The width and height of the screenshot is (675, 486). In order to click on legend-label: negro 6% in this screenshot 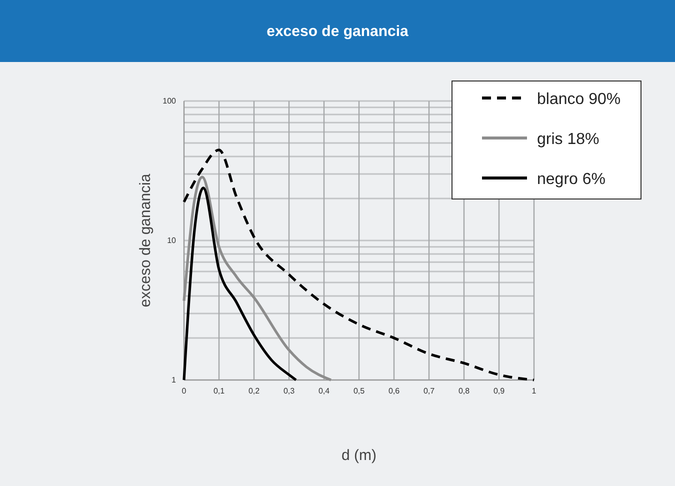, I will do `click(571, 179)`.